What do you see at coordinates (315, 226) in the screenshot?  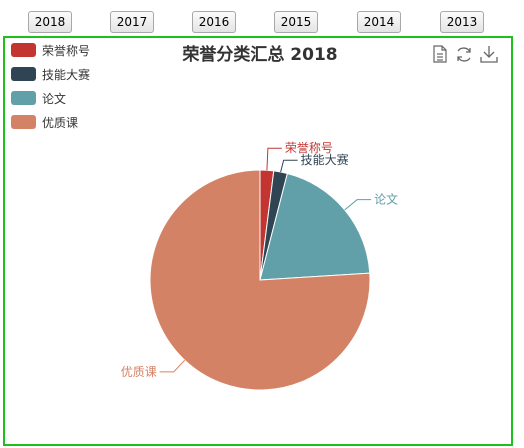 I see `pie-slice` at bounding box center [315, 226].